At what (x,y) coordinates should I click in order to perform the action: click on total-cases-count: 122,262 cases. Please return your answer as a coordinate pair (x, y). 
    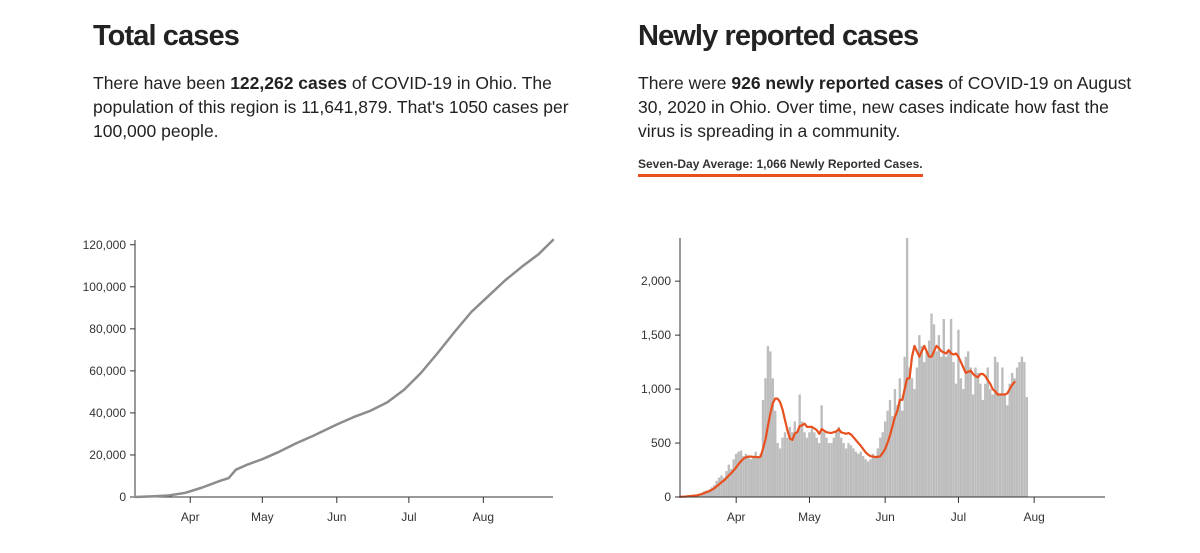
    Looking at the image, I should click on (288, 83).